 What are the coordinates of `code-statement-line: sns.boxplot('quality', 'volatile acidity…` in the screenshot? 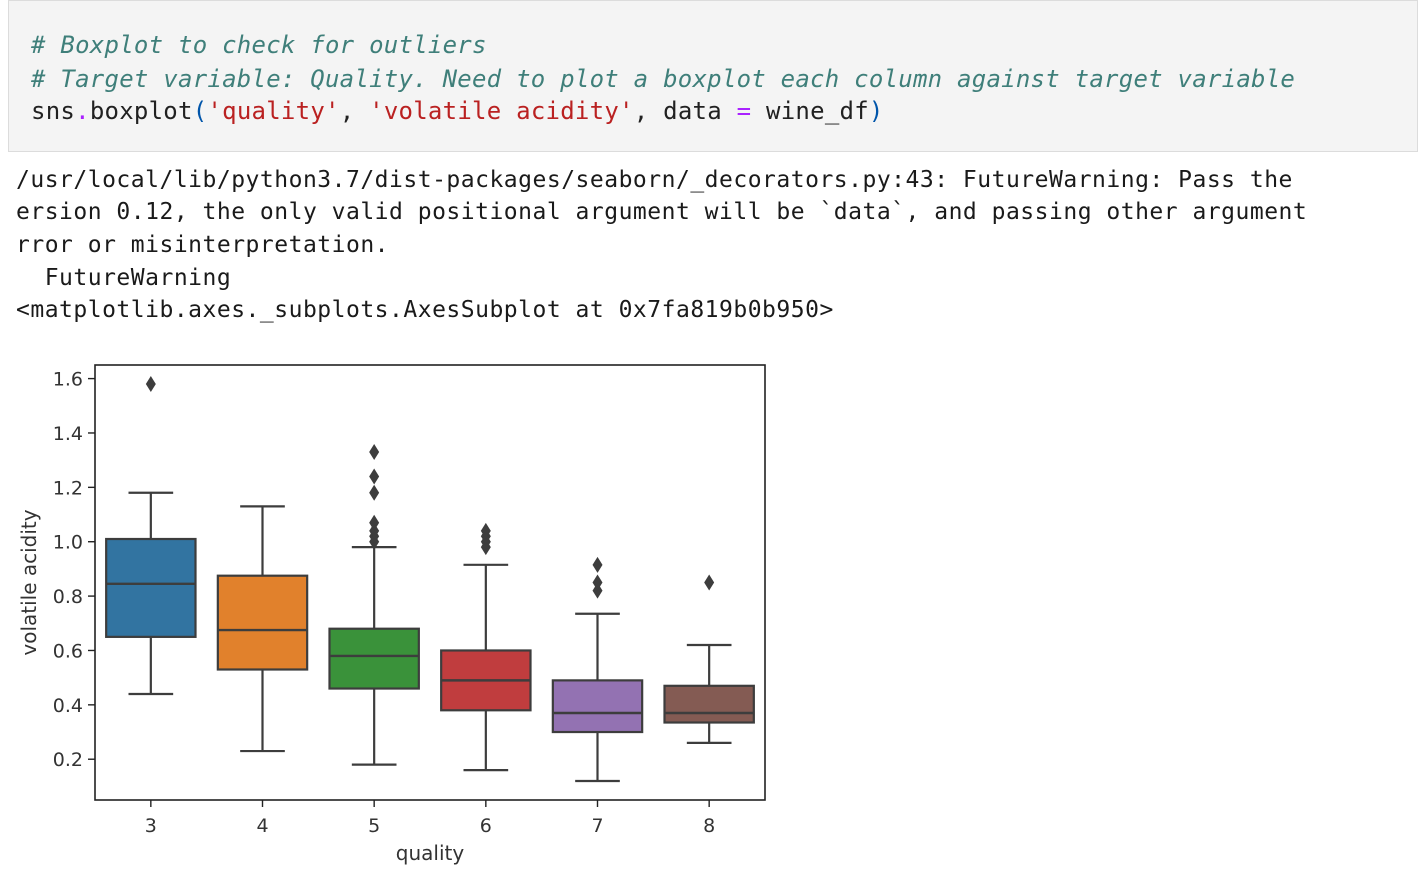 It's located at (457, 111).